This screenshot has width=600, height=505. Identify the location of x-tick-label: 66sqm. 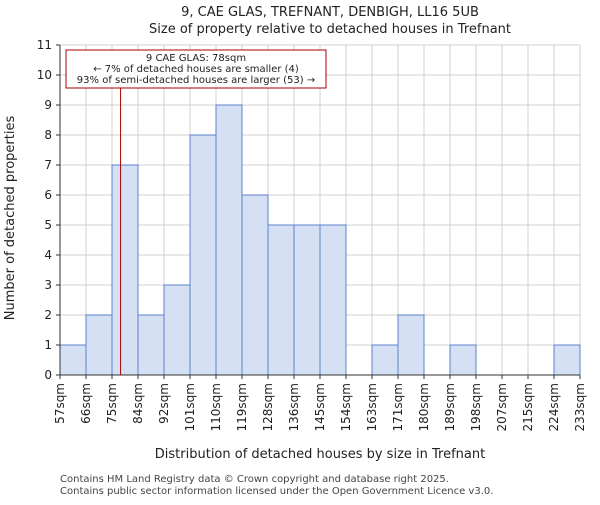
(86, 403).